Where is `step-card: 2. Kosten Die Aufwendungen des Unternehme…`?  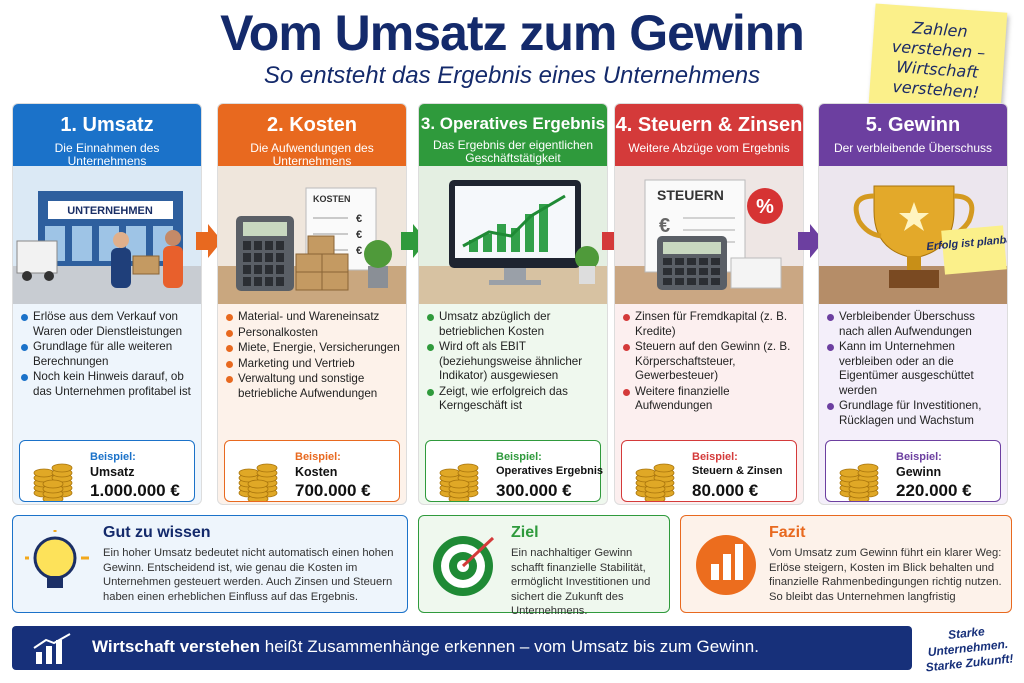
step-card: 2. Kosten Die Aufwendungen des Unternehme… is located at coordinates (312, 304).